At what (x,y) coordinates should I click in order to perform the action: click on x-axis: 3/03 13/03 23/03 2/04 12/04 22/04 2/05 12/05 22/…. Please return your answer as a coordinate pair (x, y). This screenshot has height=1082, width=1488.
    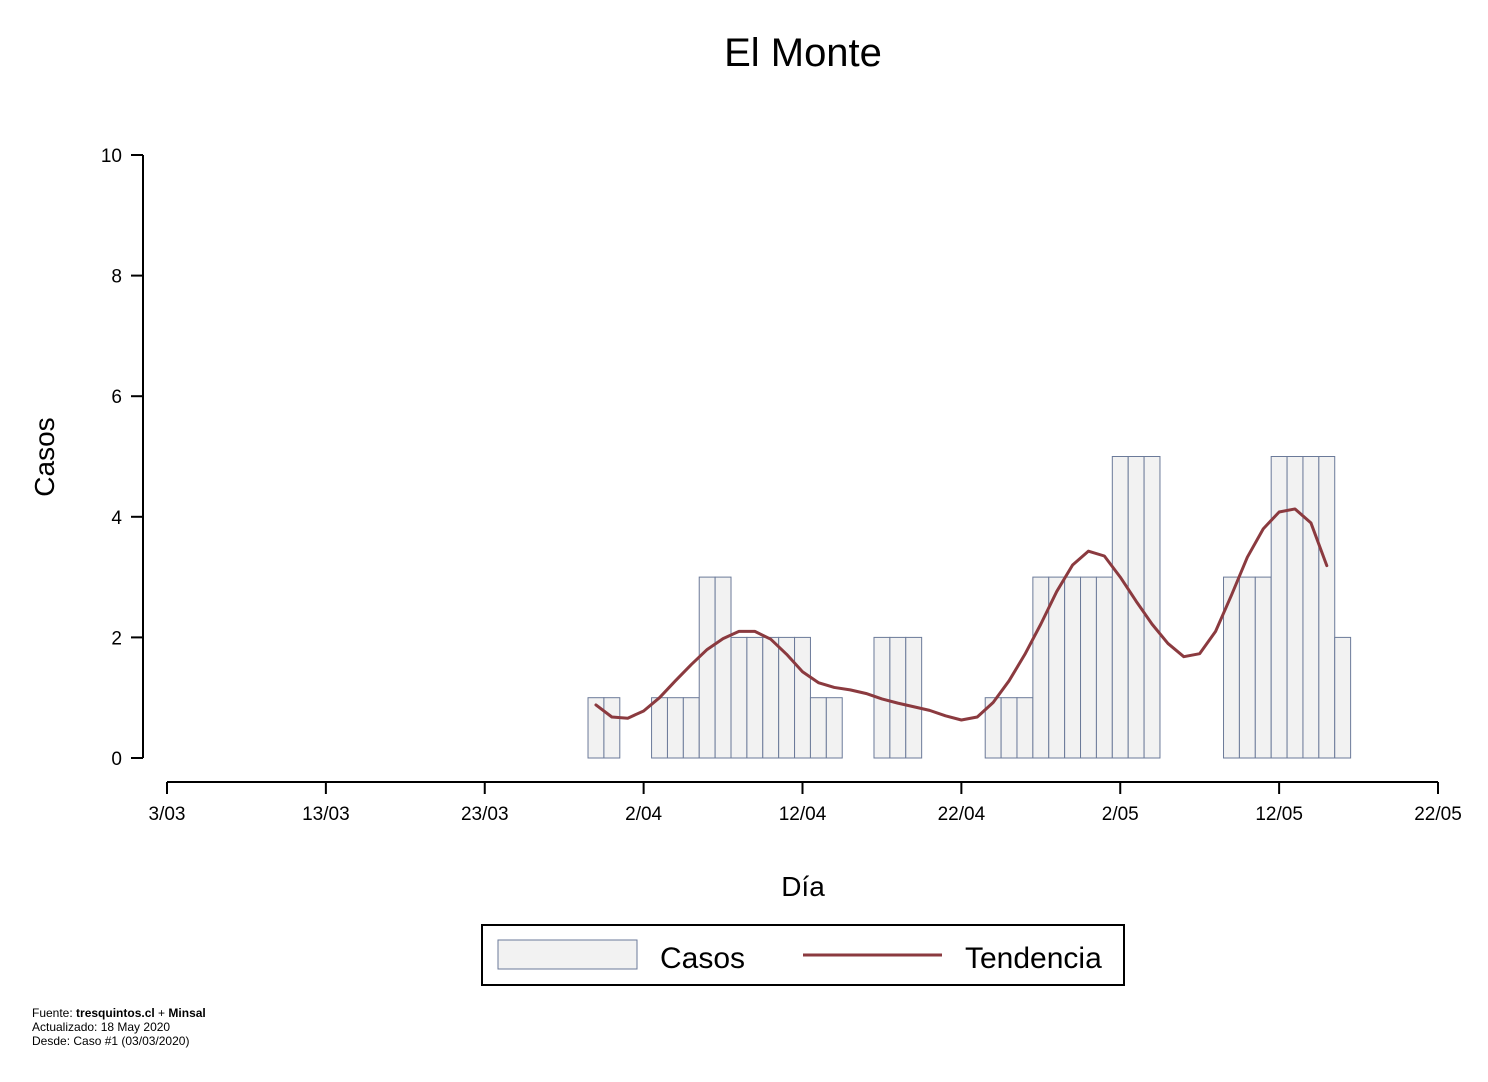
    Looking at the image, I should click on (805, 803).